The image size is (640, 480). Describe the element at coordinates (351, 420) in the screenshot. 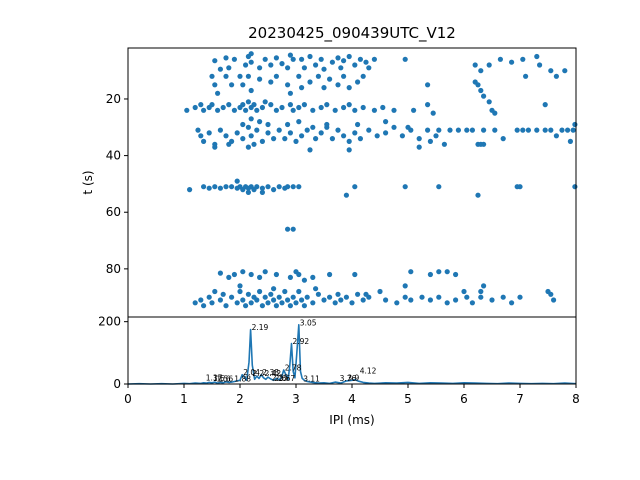

I see `x-axis-label: IPI (ms)` at that location.